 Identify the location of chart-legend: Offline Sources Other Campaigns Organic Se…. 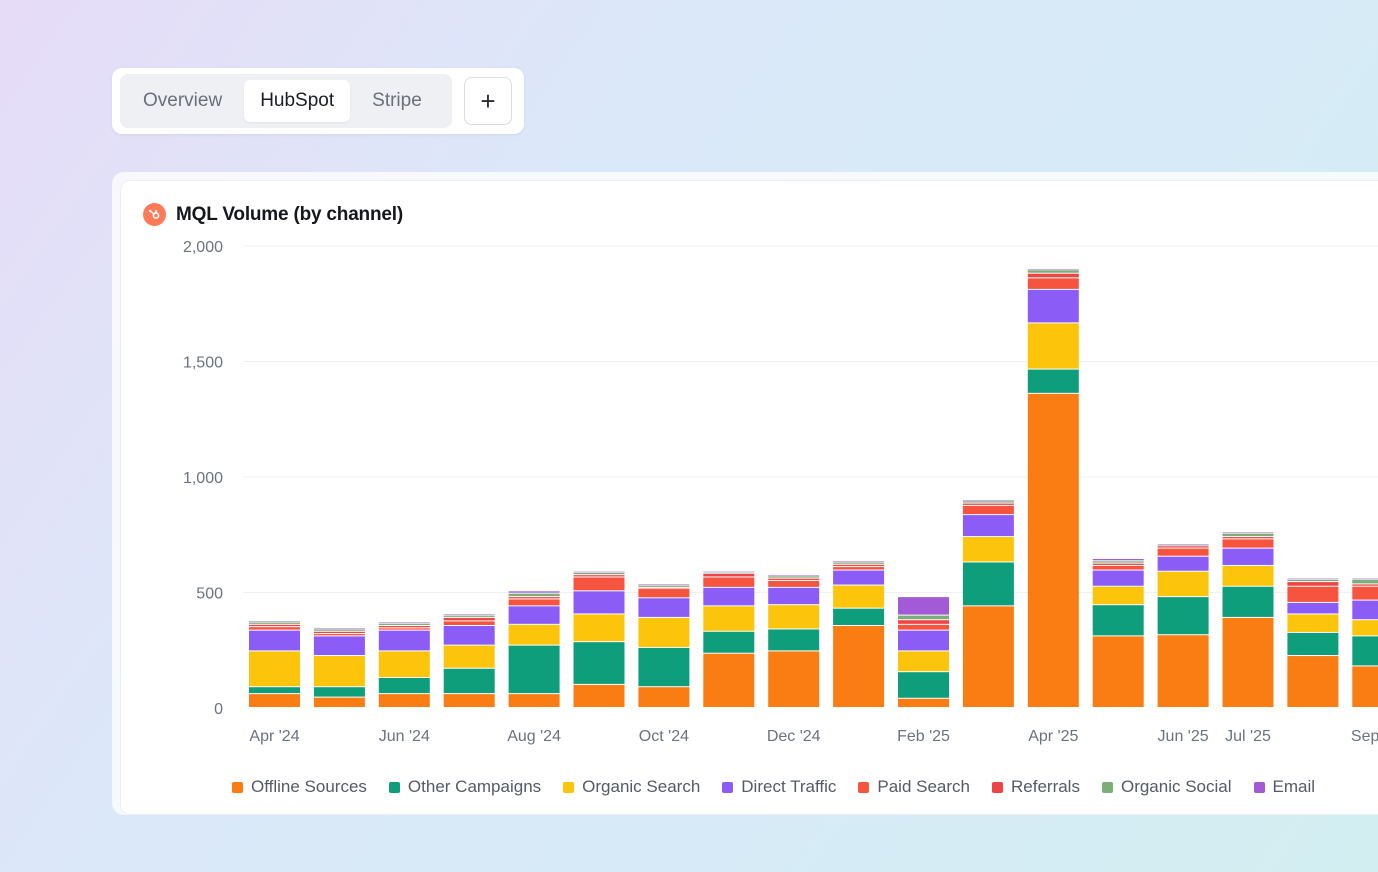
(773, 787).